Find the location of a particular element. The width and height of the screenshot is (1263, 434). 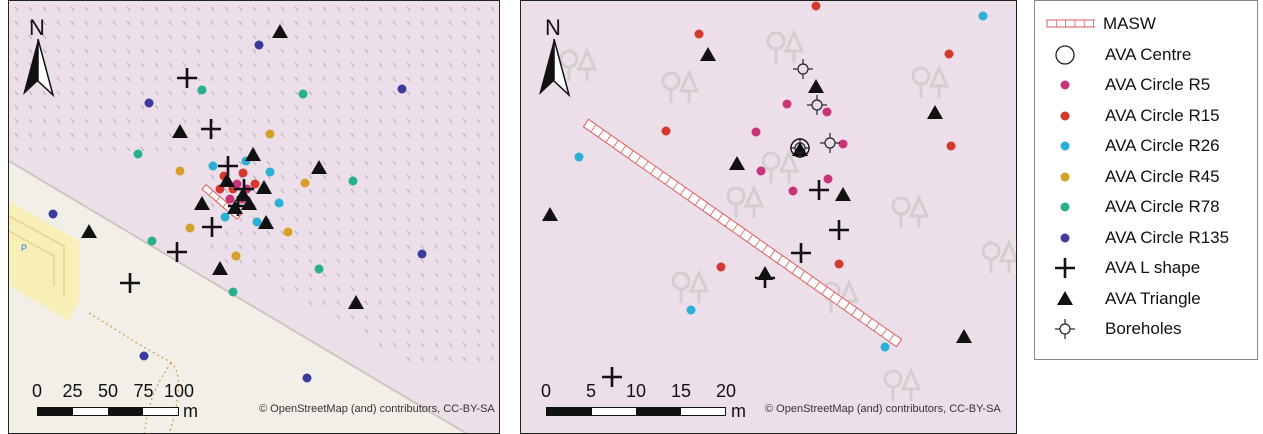

legend-item-triangle: AVA Triangle is located at coordinates (1148, 299).